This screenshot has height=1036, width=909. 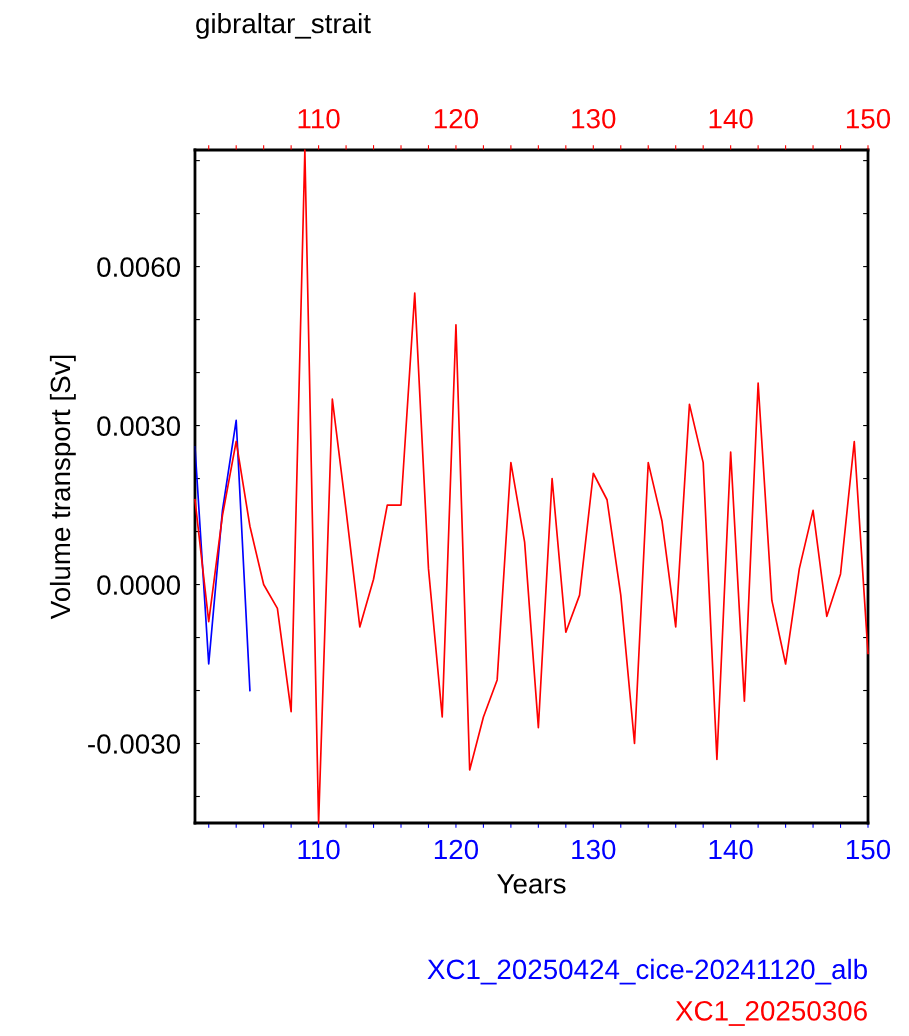 What do you see at coordinates (731, 849) in the screenshot?
I see `x-tick-label: 140` at bounding box center [731, 849].